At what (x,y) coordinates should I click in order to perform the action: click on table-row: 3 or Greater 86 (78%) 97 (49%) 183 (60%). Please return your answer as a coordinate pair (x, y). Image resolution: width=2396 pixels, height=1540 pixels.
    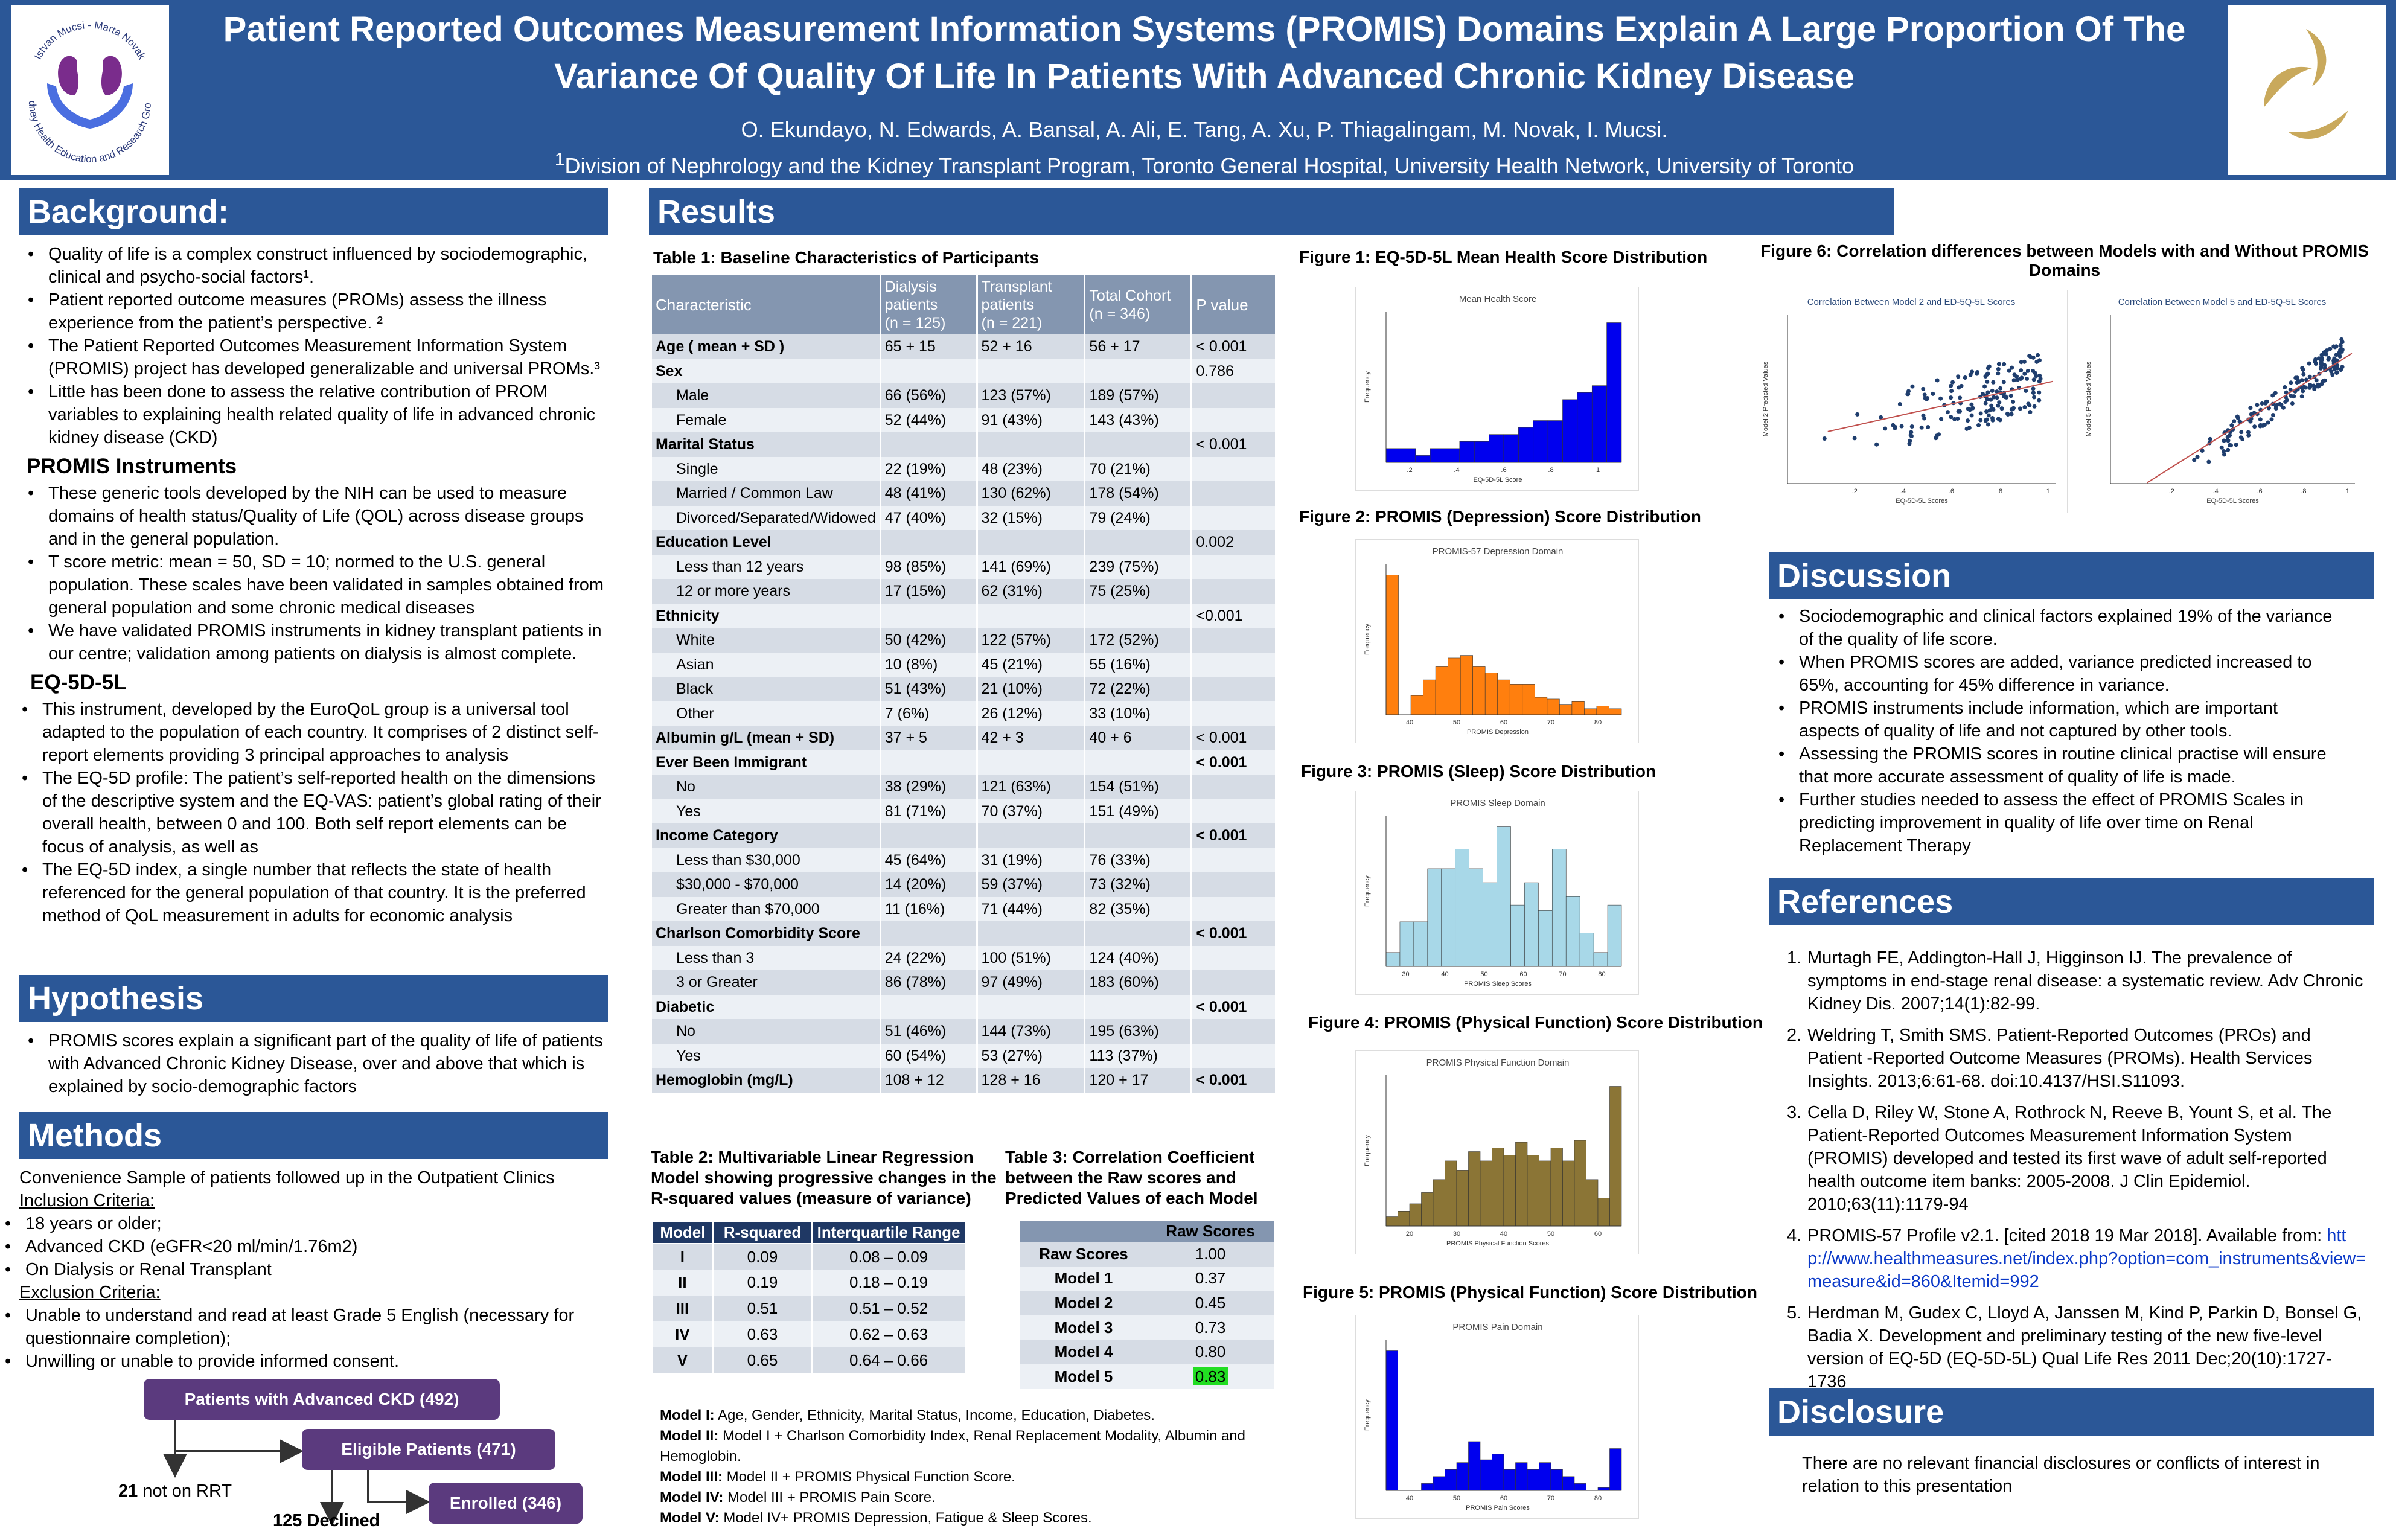
    Looking at the image, I should click on (964, 982).